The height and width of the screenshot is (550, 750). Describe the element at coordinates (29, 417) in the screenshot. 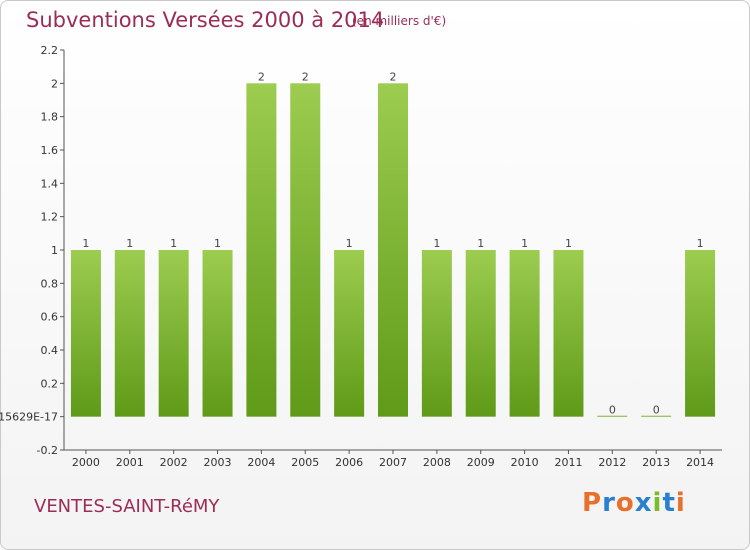

I see `y-tick-label: 15629E-17` at that location.